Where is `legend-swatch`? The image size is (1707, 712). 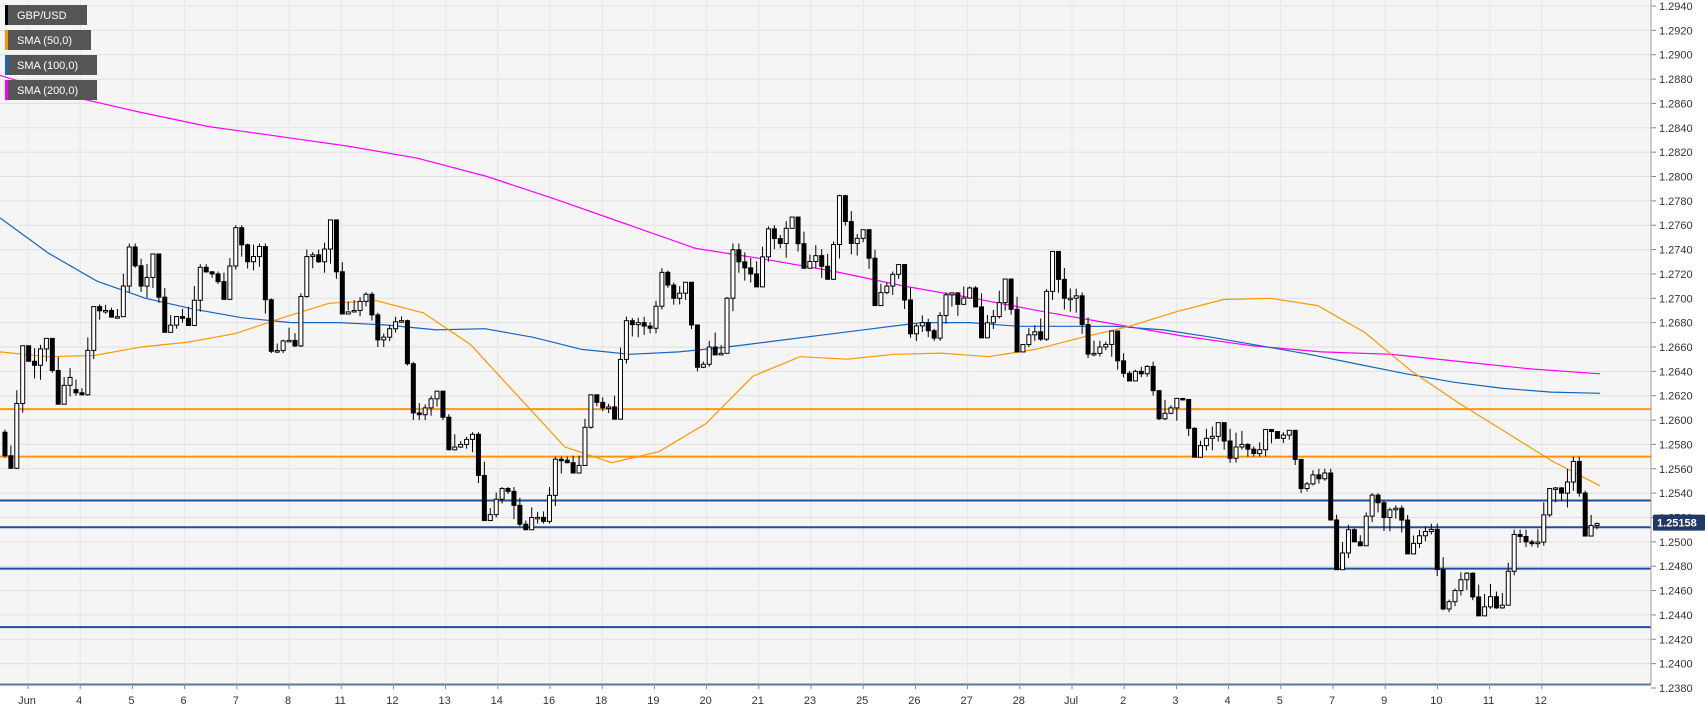
legend-swatch is located at coordinates (6, 65).